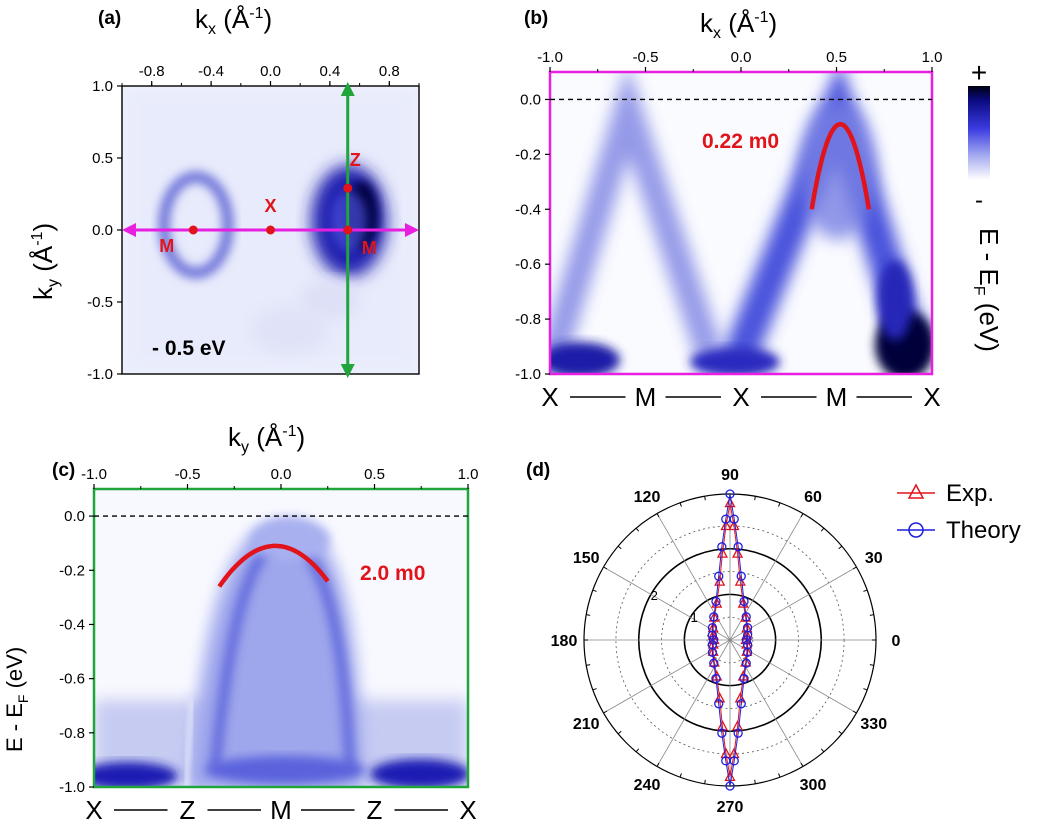 This screenshot has width=1040, height=825. I want to click on panel-label-a: (a), so click(109, 18).